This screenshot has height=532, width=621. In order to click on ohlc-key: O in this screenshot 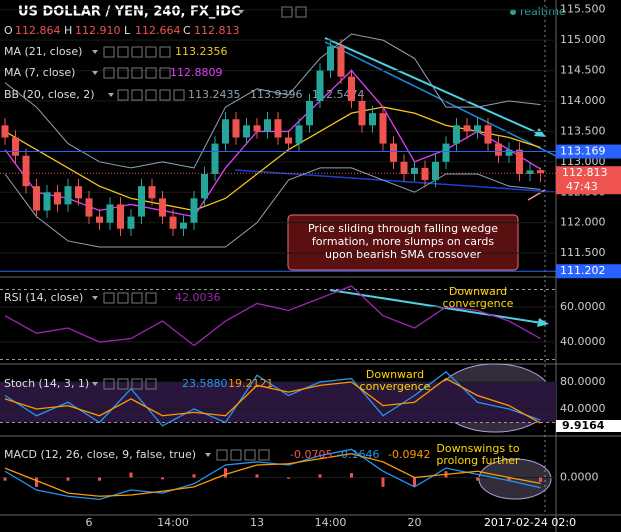, I will do `click(8, 30)`.